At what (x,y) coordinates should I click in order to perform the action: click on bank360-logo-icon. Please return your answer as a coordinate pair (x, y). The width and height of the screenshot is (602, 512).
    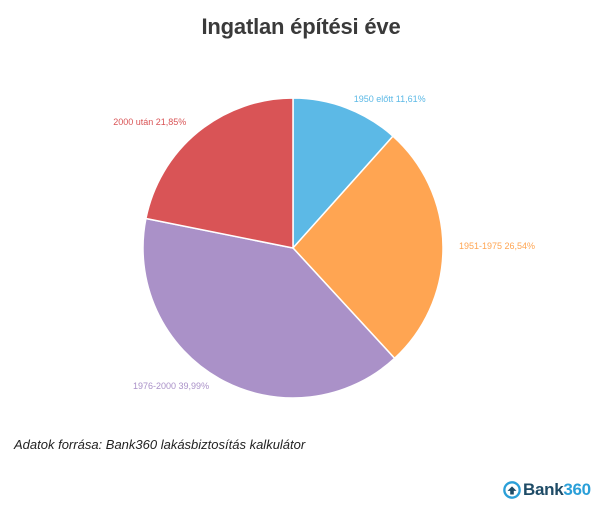
    Looking at the image, I should click on (512, 490).